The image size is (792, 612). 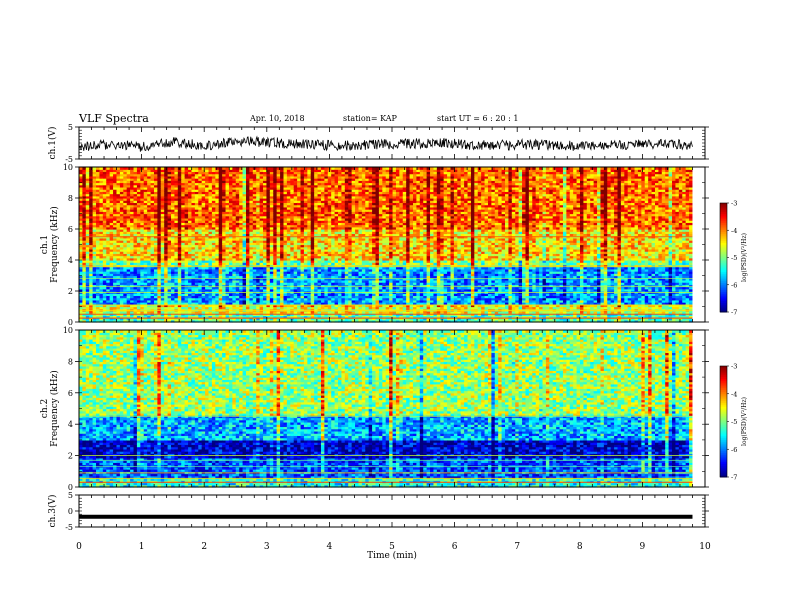 I want to click on ch1-waveform-line, so click(x=385, y=143).